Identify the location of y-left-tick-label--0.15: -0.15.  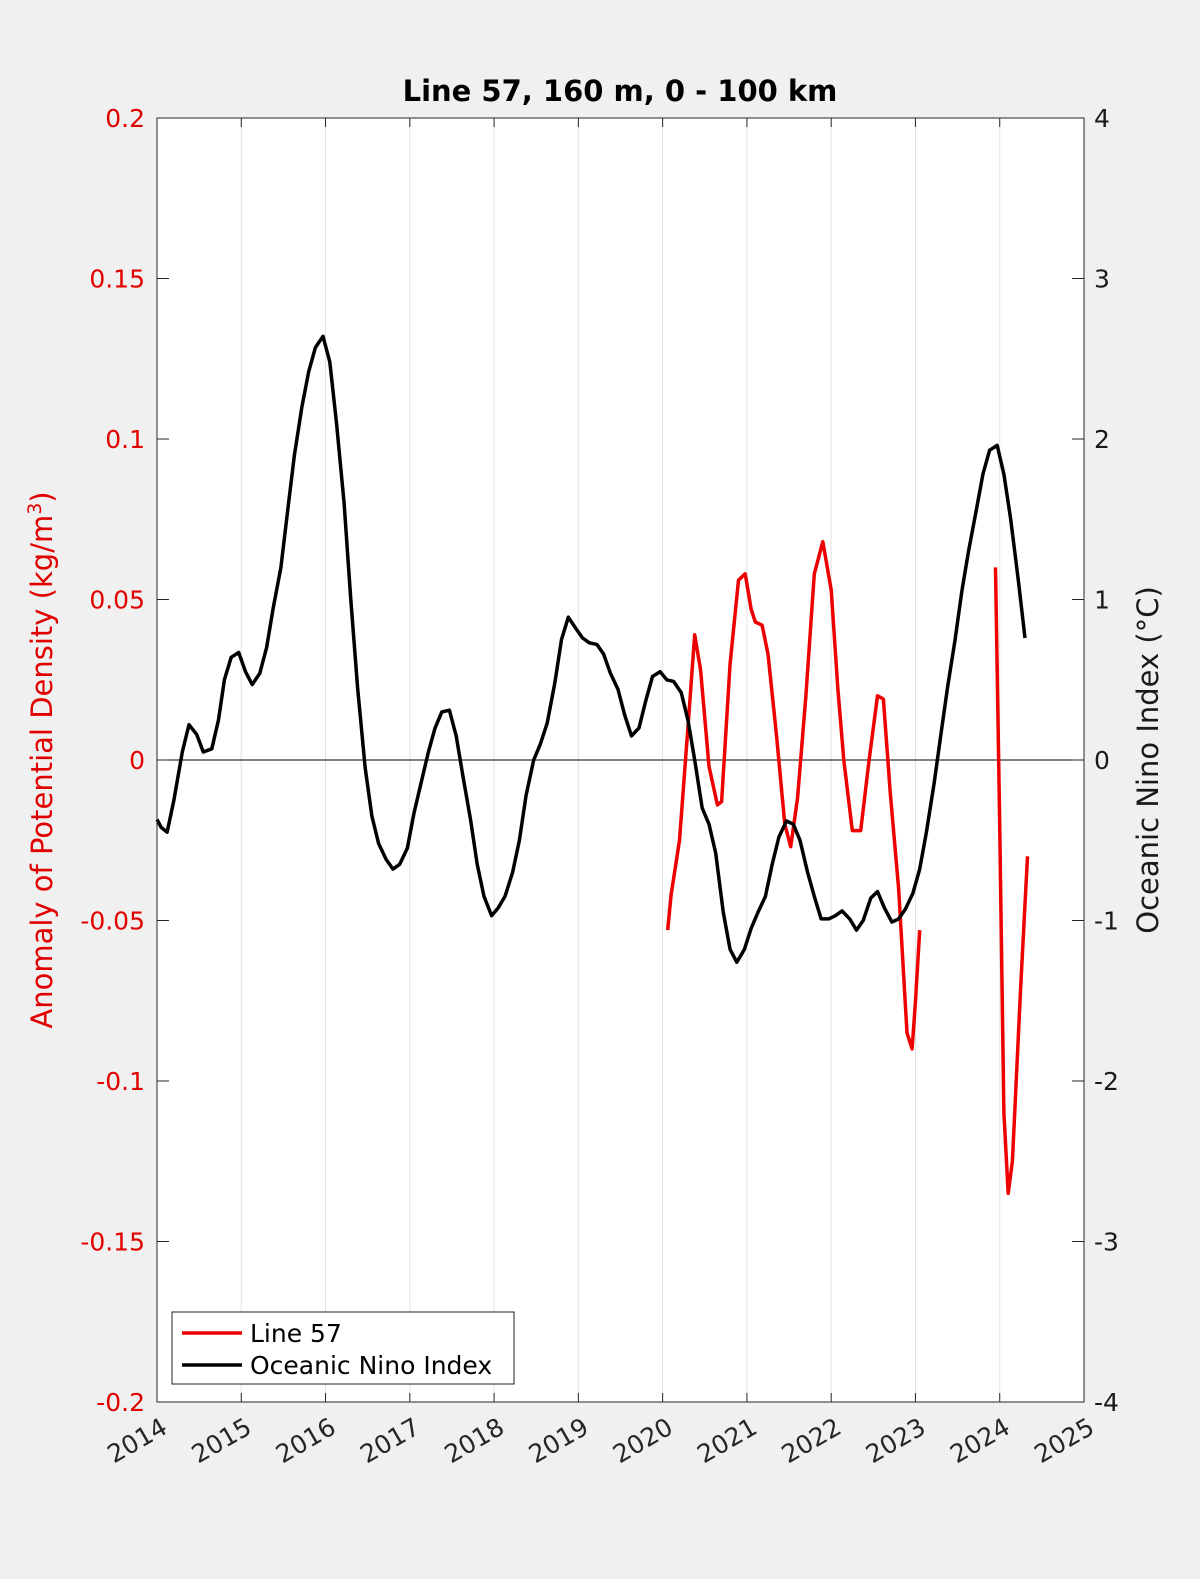
(112, 1242).